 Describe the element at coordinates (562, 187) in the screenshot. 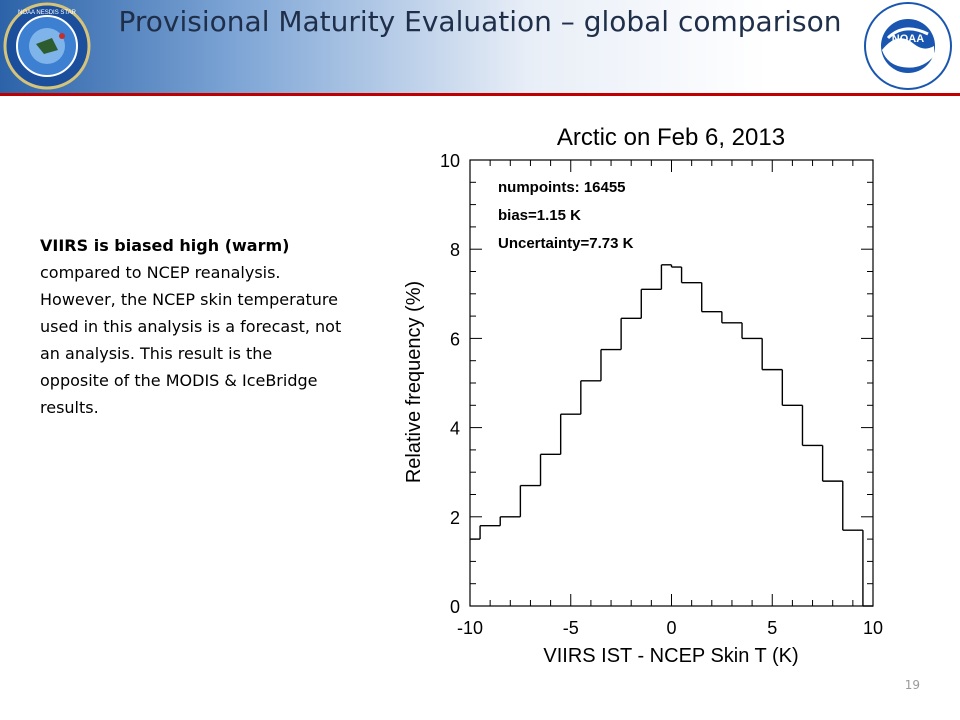

I see `chart-annotation: numpoints: 16455` at that location.